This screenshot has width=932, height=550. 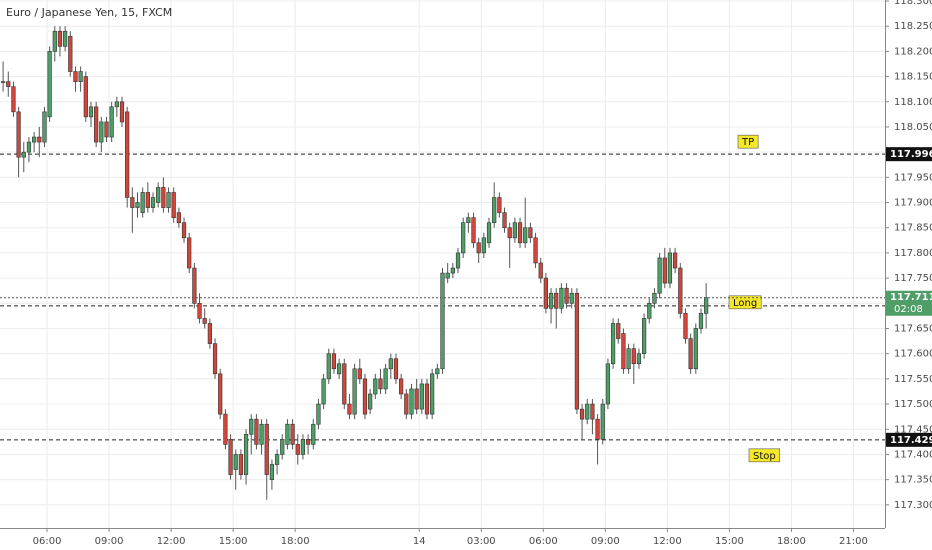 I want to click on y-tick-label: 117.300, so click(x=913, y=505).